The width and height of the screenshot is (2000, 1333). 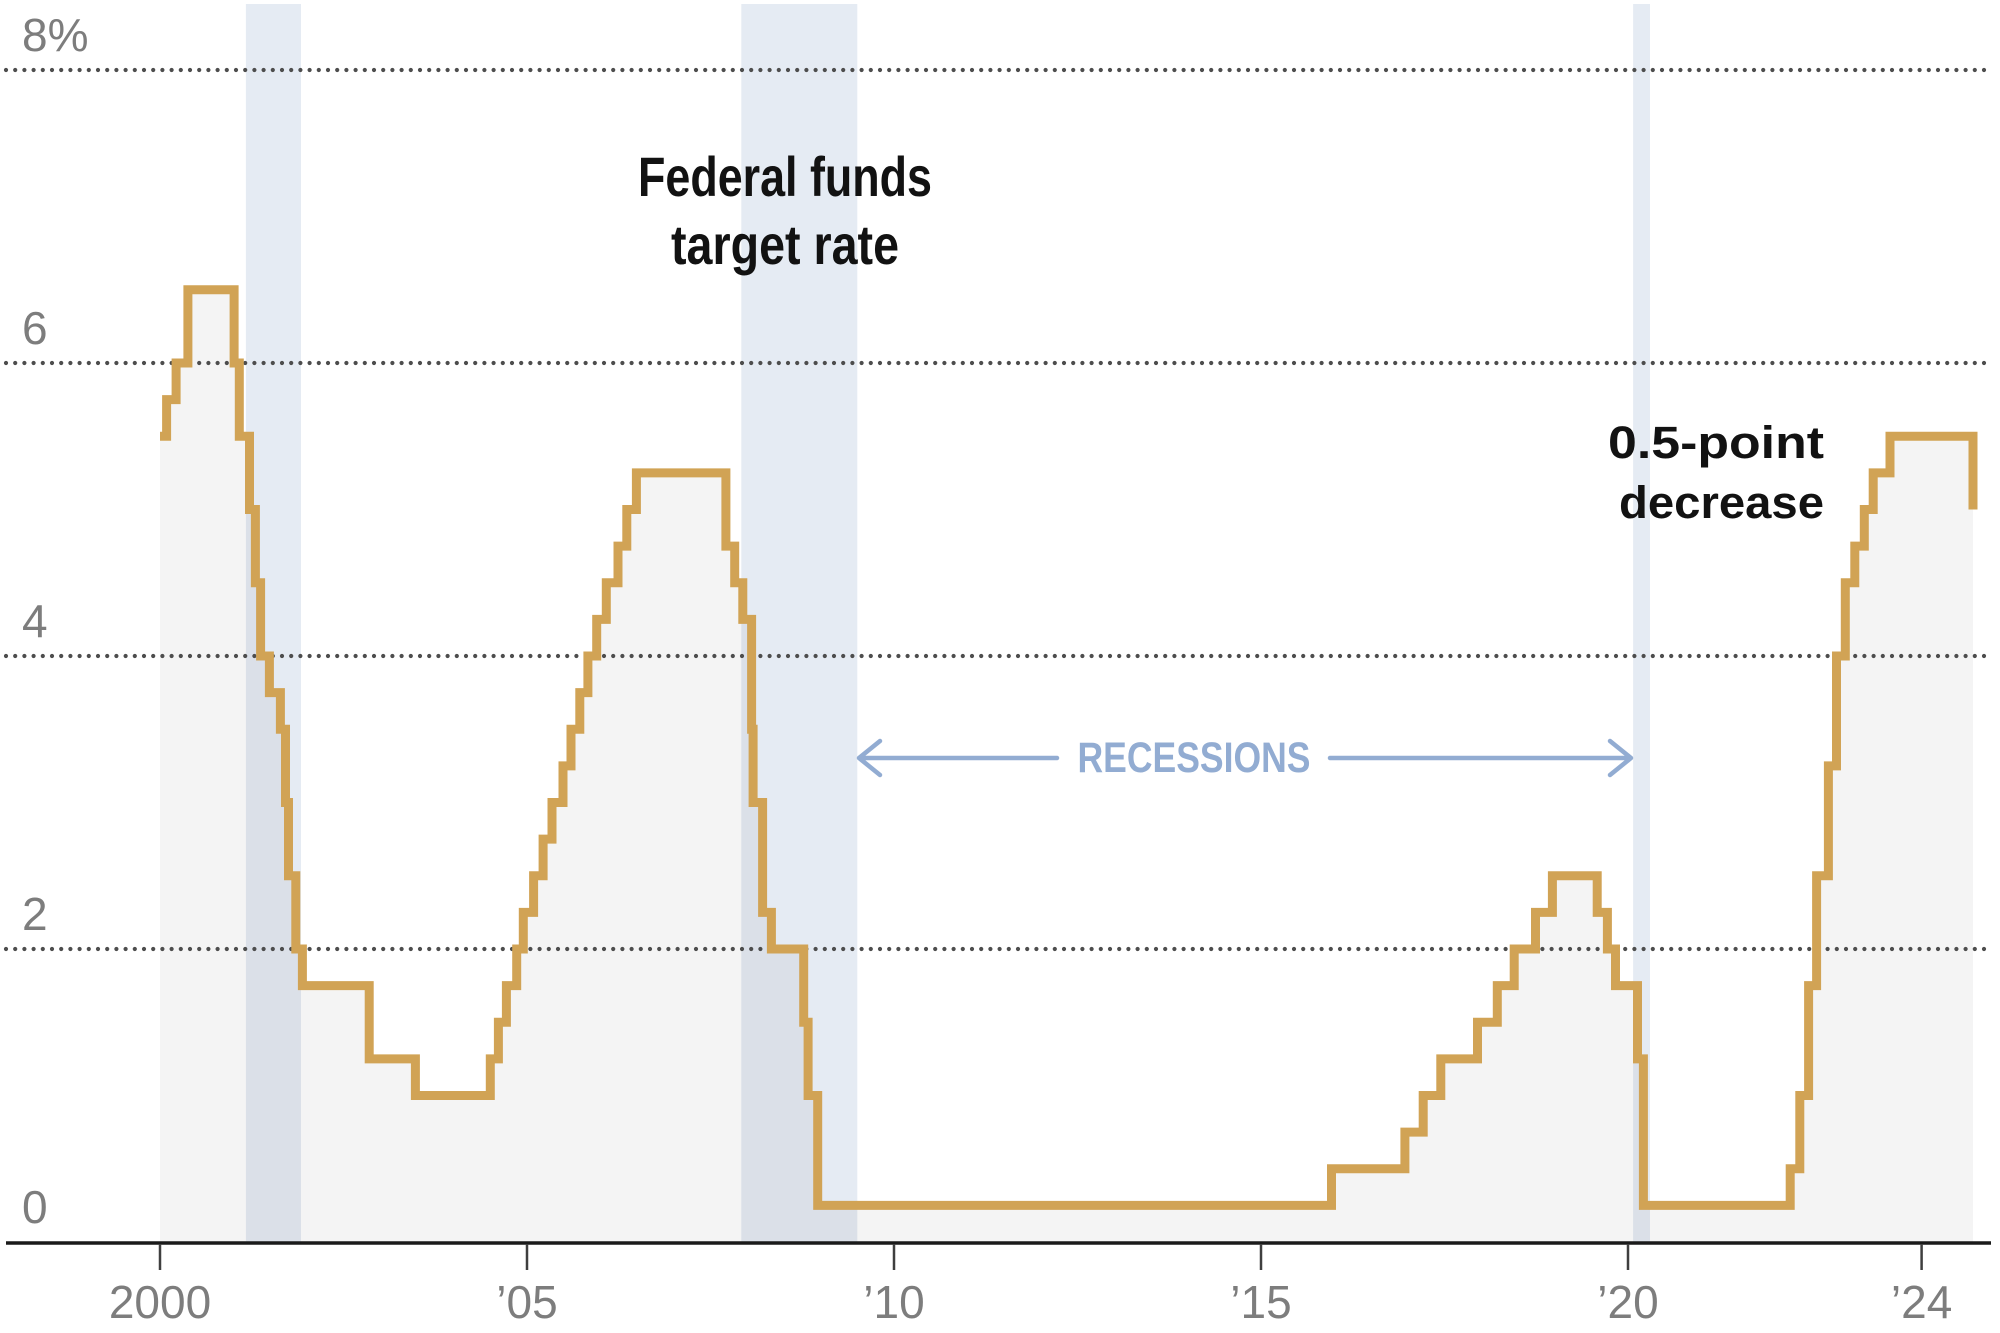 What do you see at coordinates (1260, 1302) in the screenshot?
I see `x-axis-label-2015: ’15` at bounding box center [1260, 1302].